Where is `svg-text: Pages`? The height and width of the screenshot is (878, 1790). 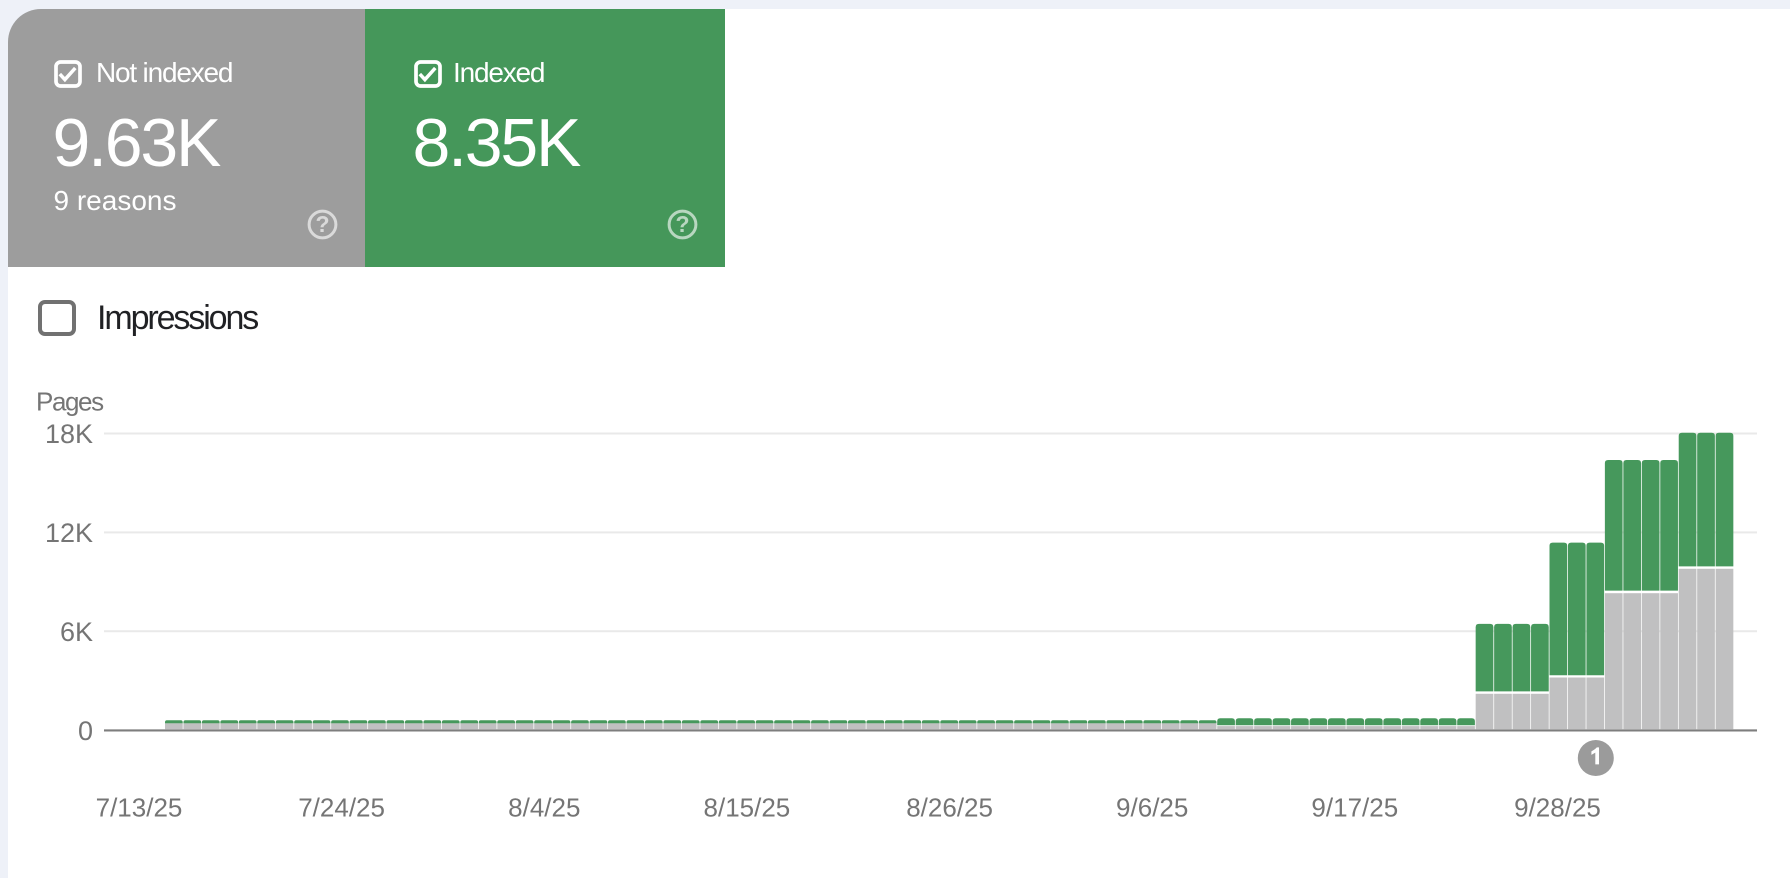
svg-text: Pages is located at coordinates (70, 402).